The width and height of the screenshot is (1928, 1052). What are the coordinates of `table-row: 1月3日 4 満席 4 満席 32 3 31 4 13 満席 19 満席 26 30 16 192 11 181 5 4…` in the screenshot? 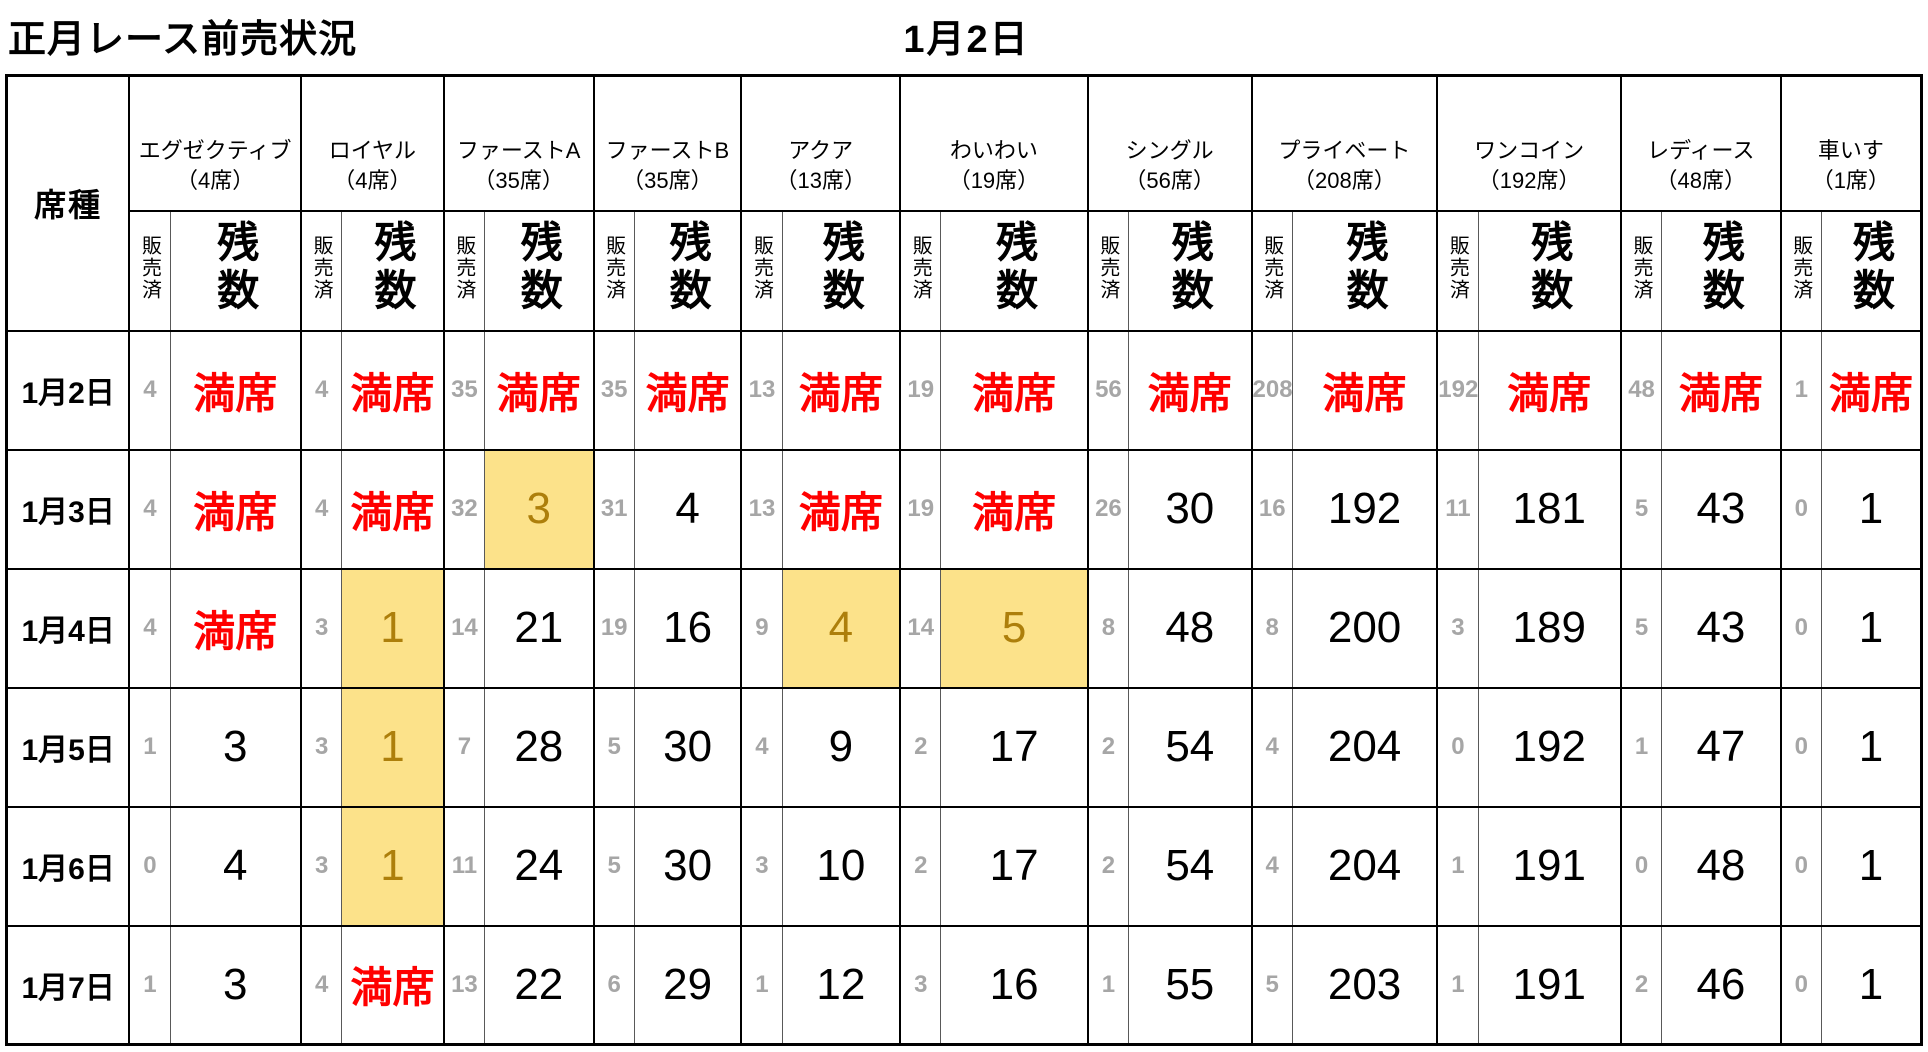 It's located at (964, 509).